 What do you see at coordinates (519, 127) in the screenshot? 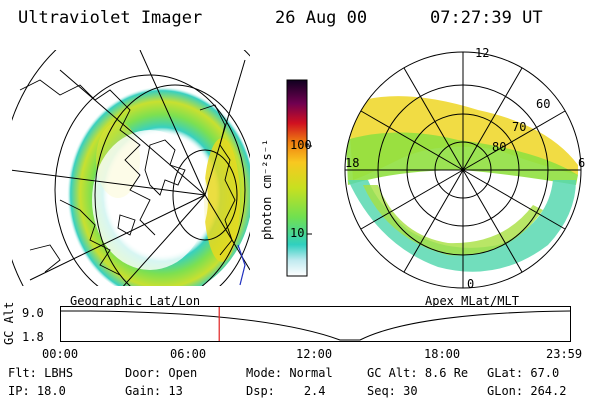
I see `lat-label-70: 70` at bounding box center [519, 127].